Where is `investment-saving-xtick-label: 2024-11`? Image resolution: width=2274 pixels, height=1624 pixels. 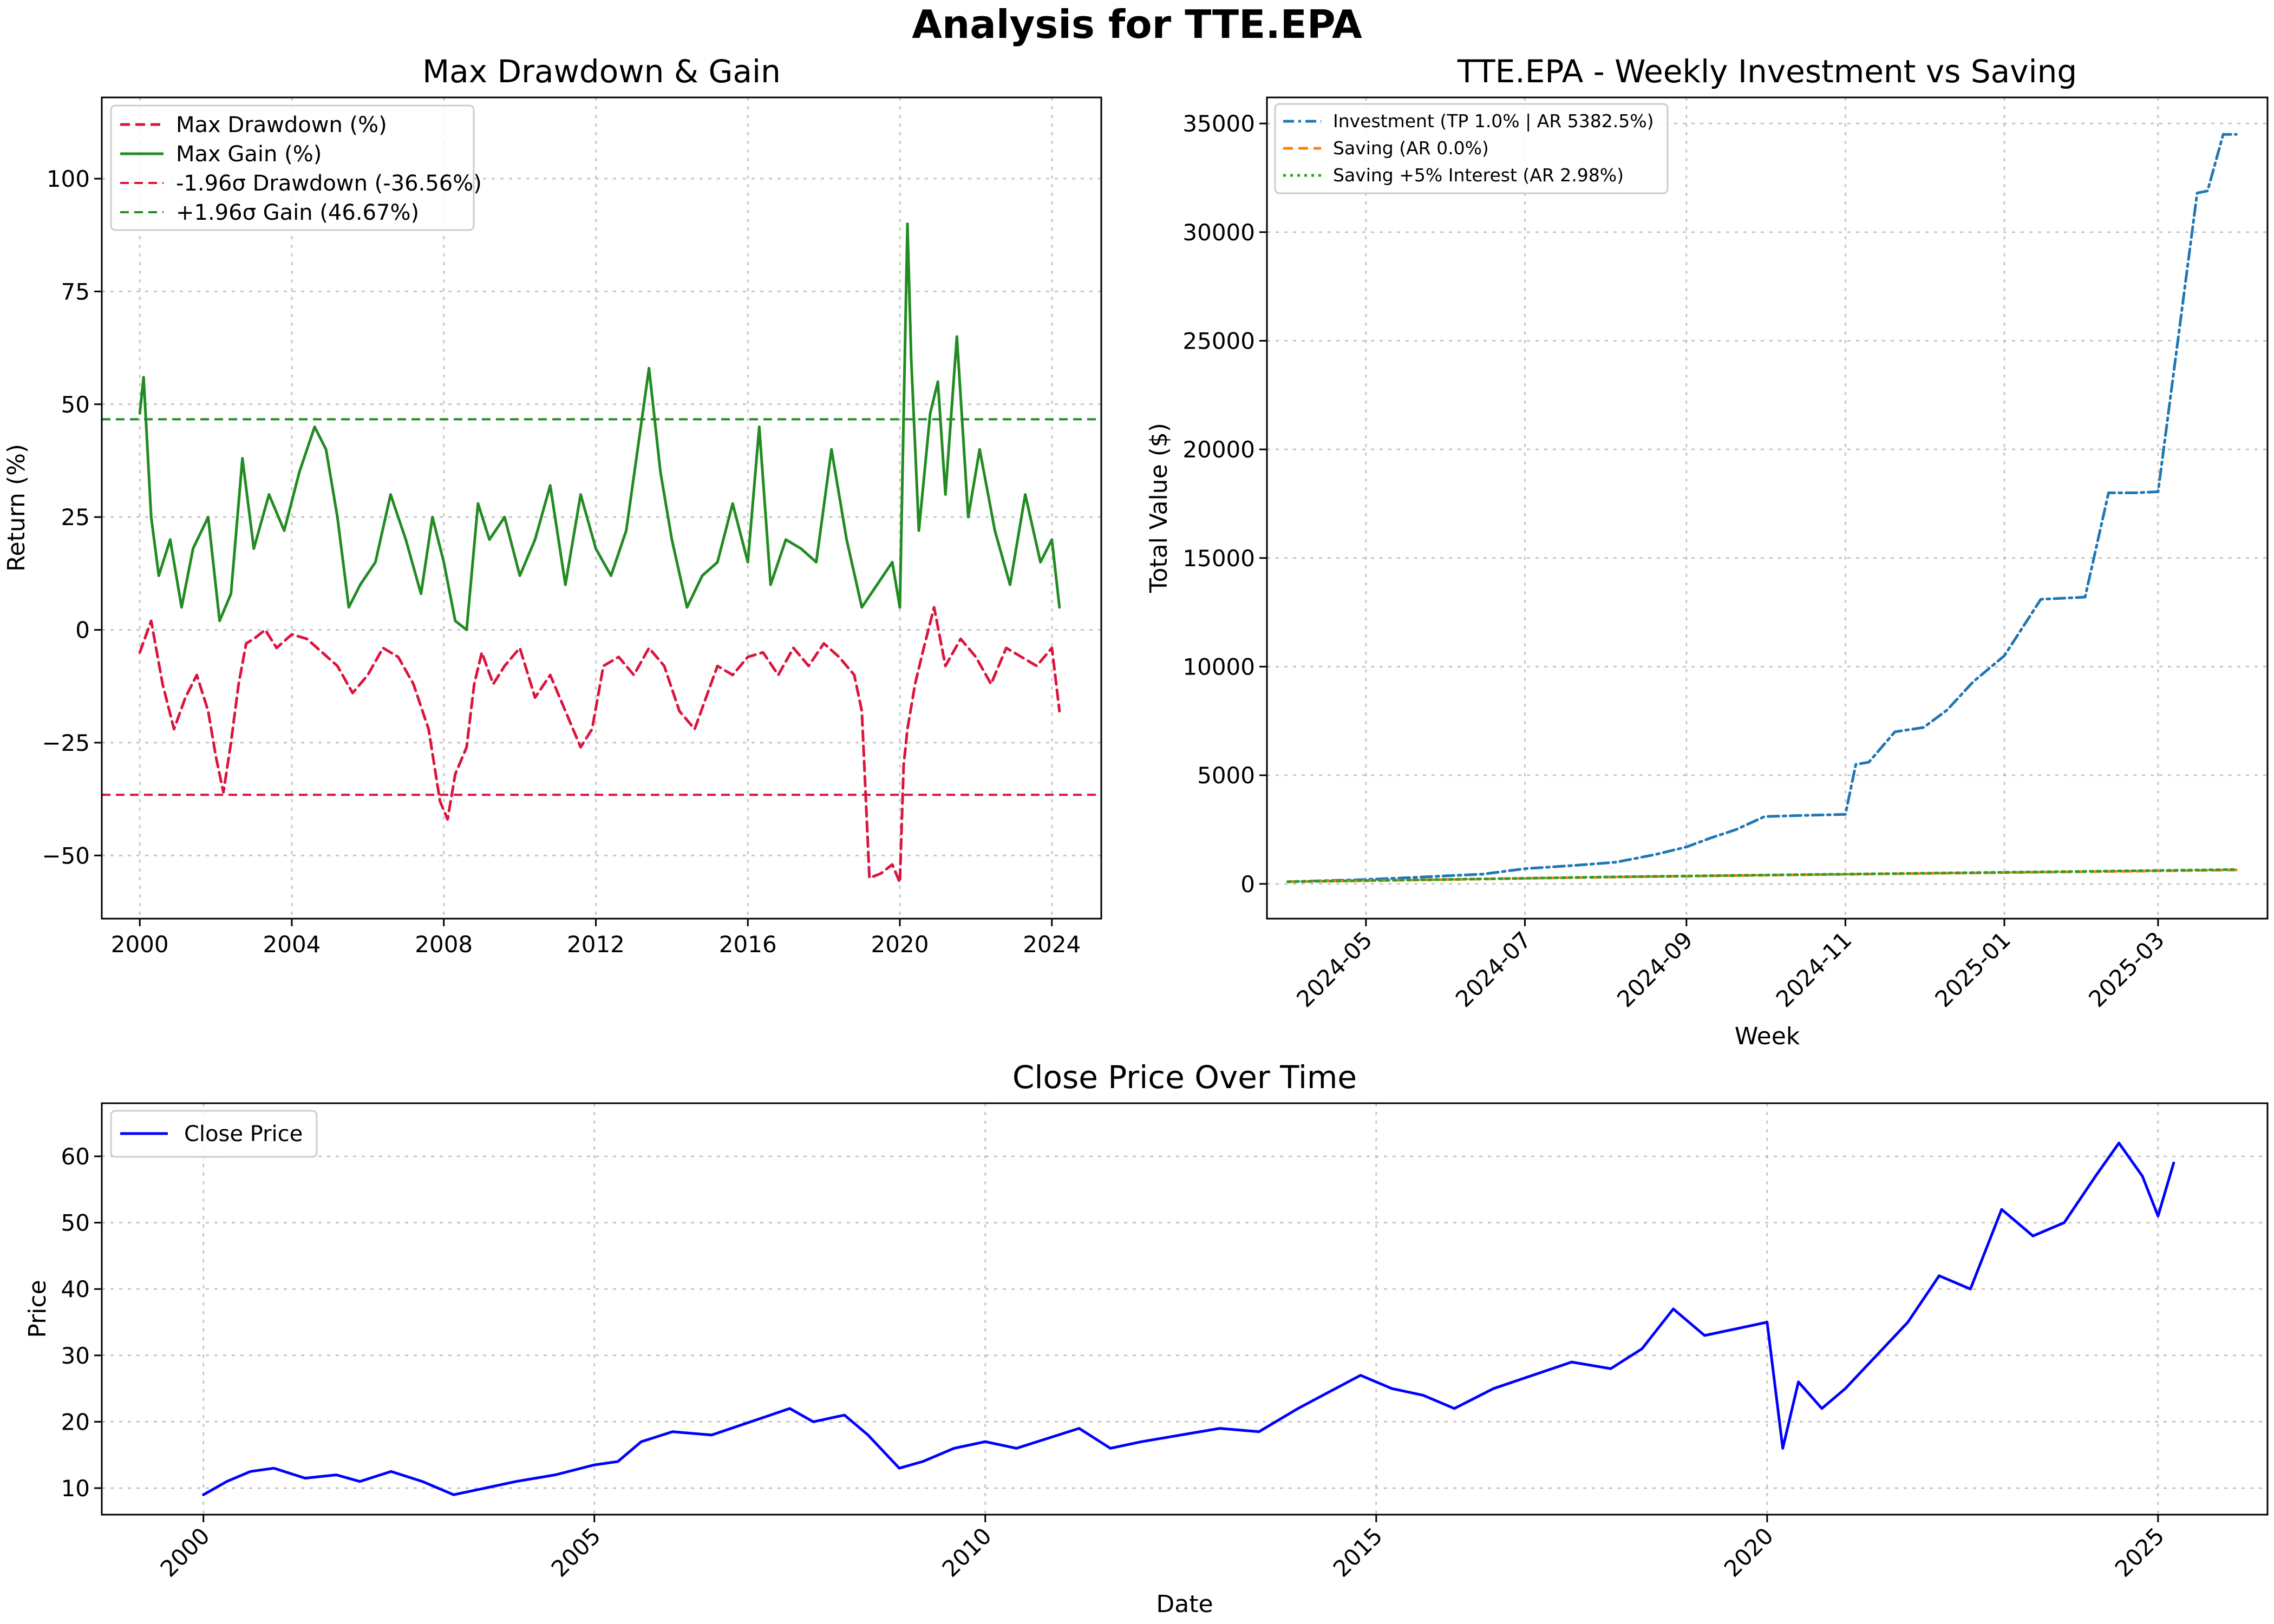 investment-saving-xtick-label: 2024-11 is located at coordinates (1814, 969).